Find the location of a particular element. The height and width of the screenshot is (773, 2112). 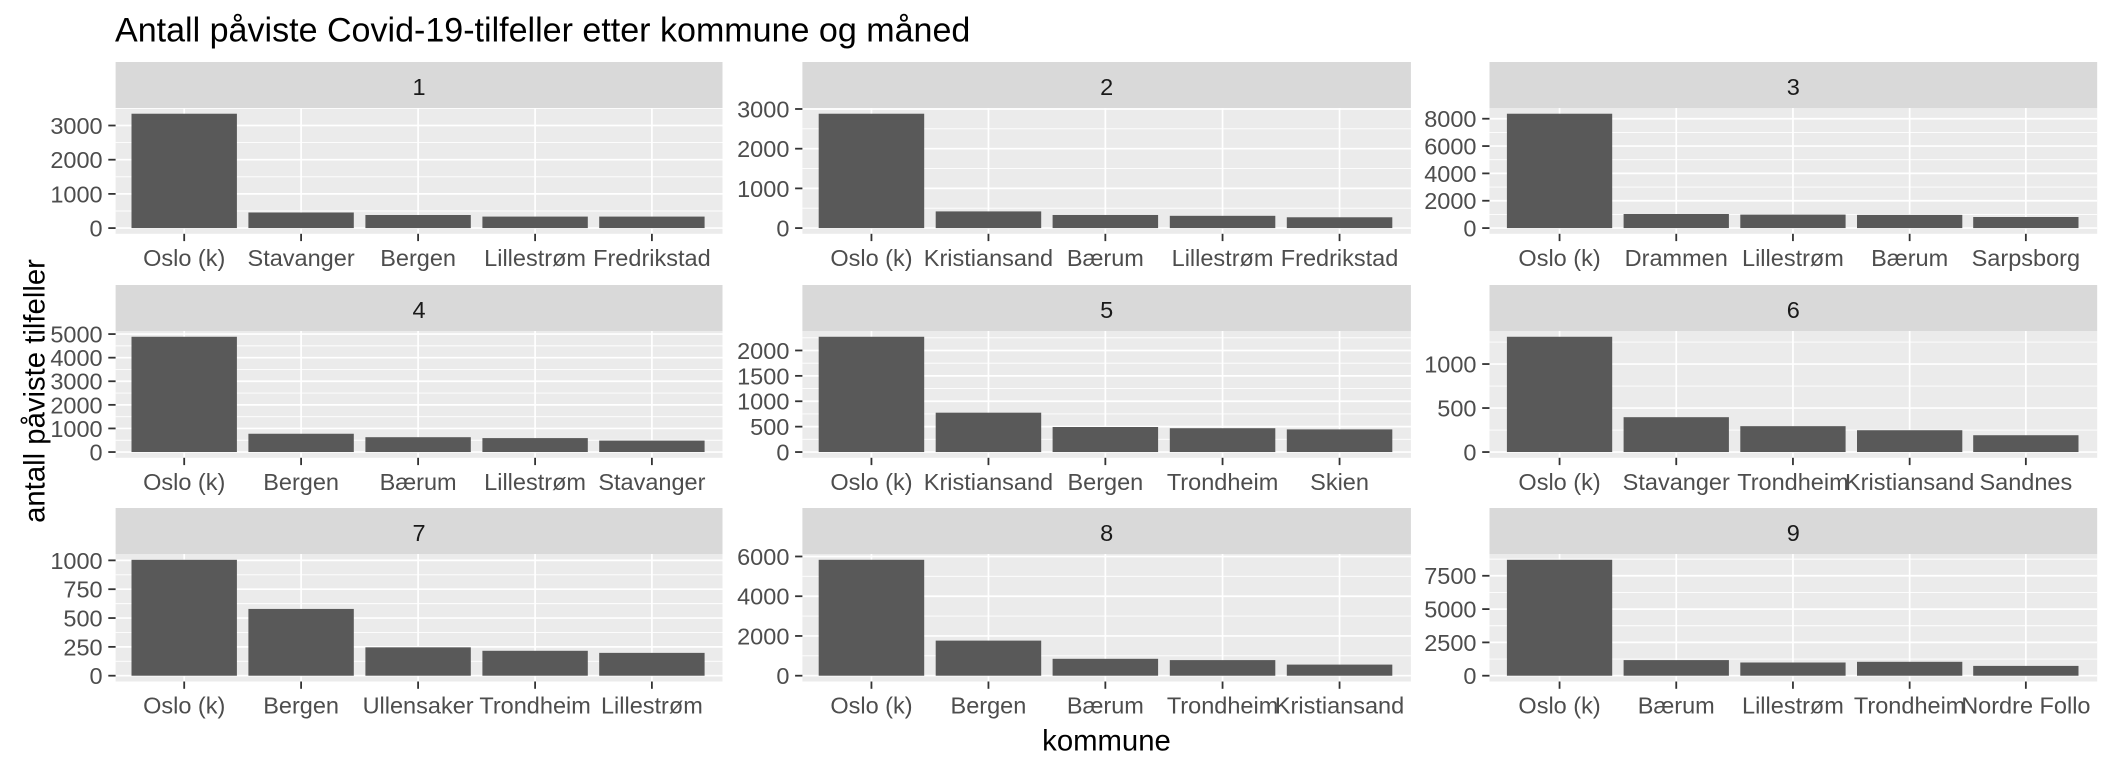

svg-text: Skien is located at coordinates (1339, 482).